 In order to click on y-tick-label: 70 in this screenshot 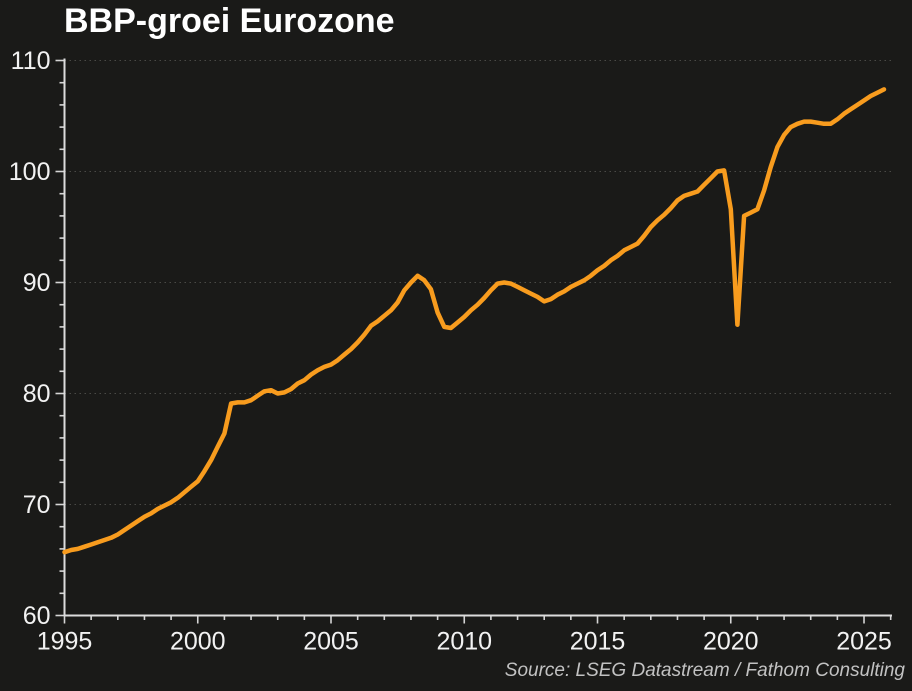, I will do `click(37, 505)`.